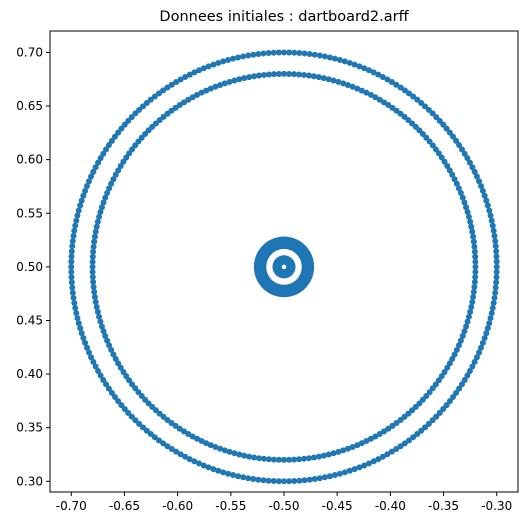 The height and width of the screenshot is (526, 525). What do you see at coordinates (29, 160) in the screenshot?
I see `y-tick-label: 0.60` at bounding box center [29, 160].